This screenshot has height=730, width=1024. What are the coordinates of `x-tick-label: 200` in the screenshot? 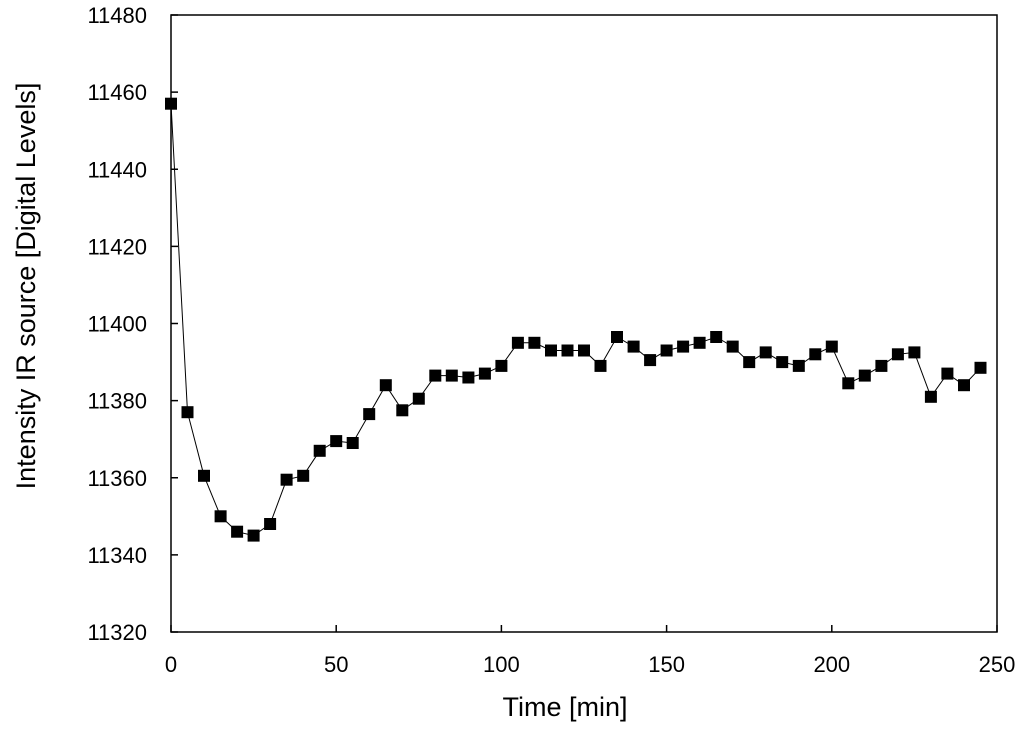 It's located at (831, 664).